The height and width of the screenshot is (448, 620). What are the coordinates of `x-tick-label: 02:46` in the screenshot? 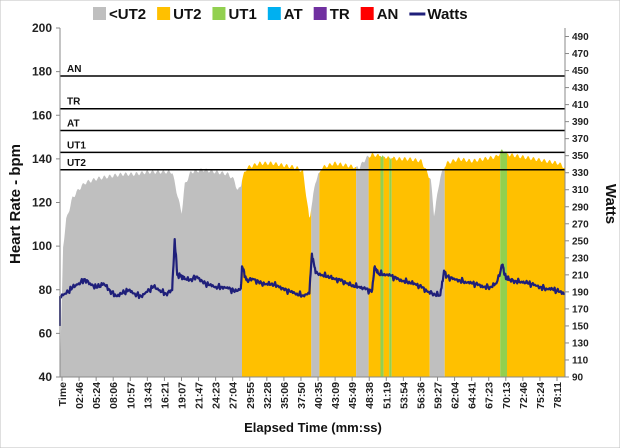 It's located at (80, 395).